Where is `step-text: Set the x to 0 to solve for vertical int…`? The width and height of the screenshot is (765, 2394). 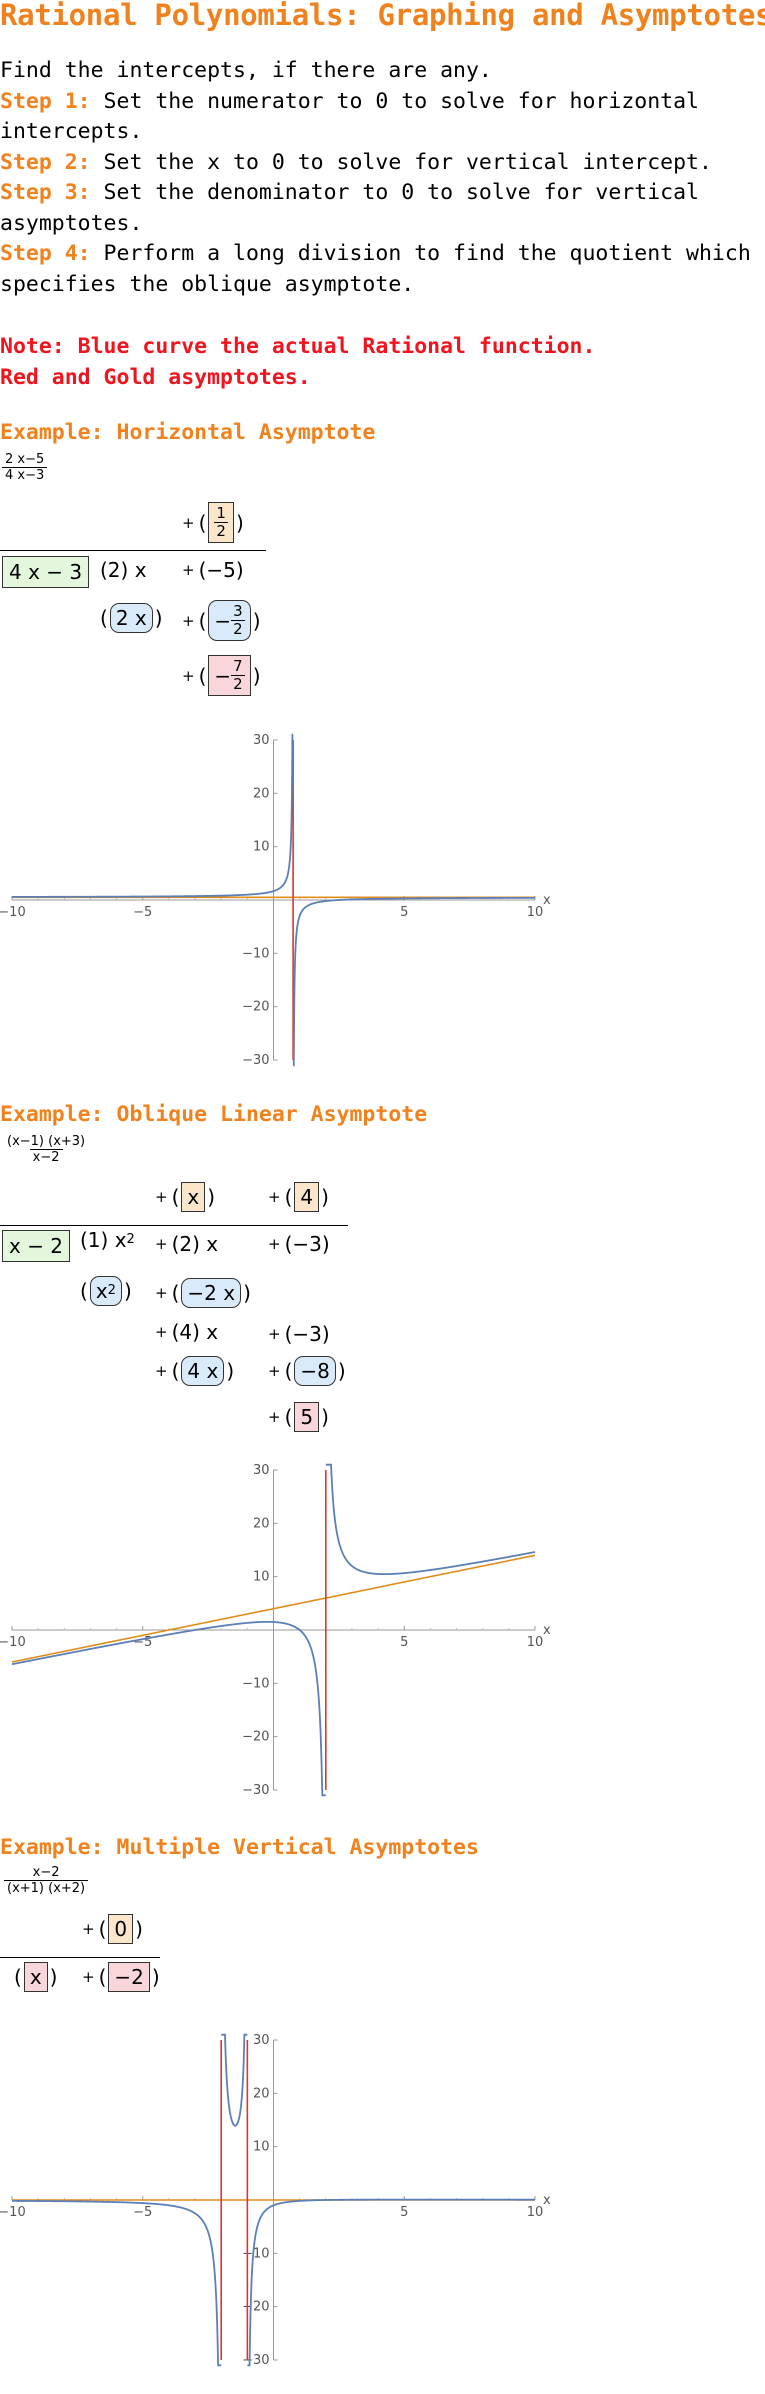
step-text: Set the x to 0 to solve for vertical int… is located at coordinates (401, 162).